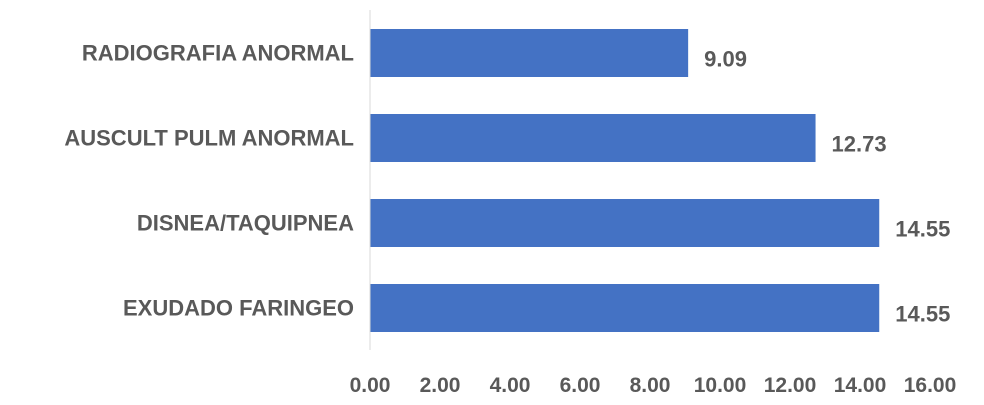 This screenshot has width=984, height=405. What do you see at coordinates (790, 385) in the screenshot?
I see `x-tick-label: 12.00` at bounding box center [790, 385].